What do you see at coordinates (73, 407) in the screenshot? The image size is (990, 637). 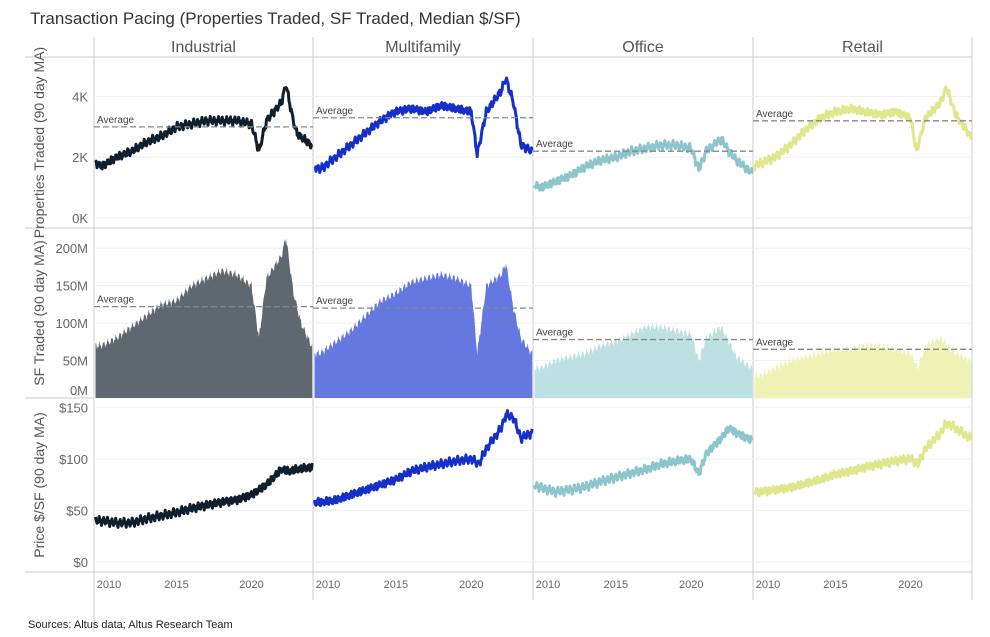 I see `y-tick-label: $150` at bounding box center [73, 407].